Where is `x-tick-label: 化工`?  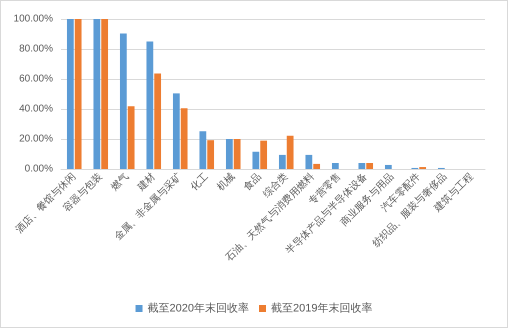 x-tick-label: 化工 is located at coordinates (199, 182).